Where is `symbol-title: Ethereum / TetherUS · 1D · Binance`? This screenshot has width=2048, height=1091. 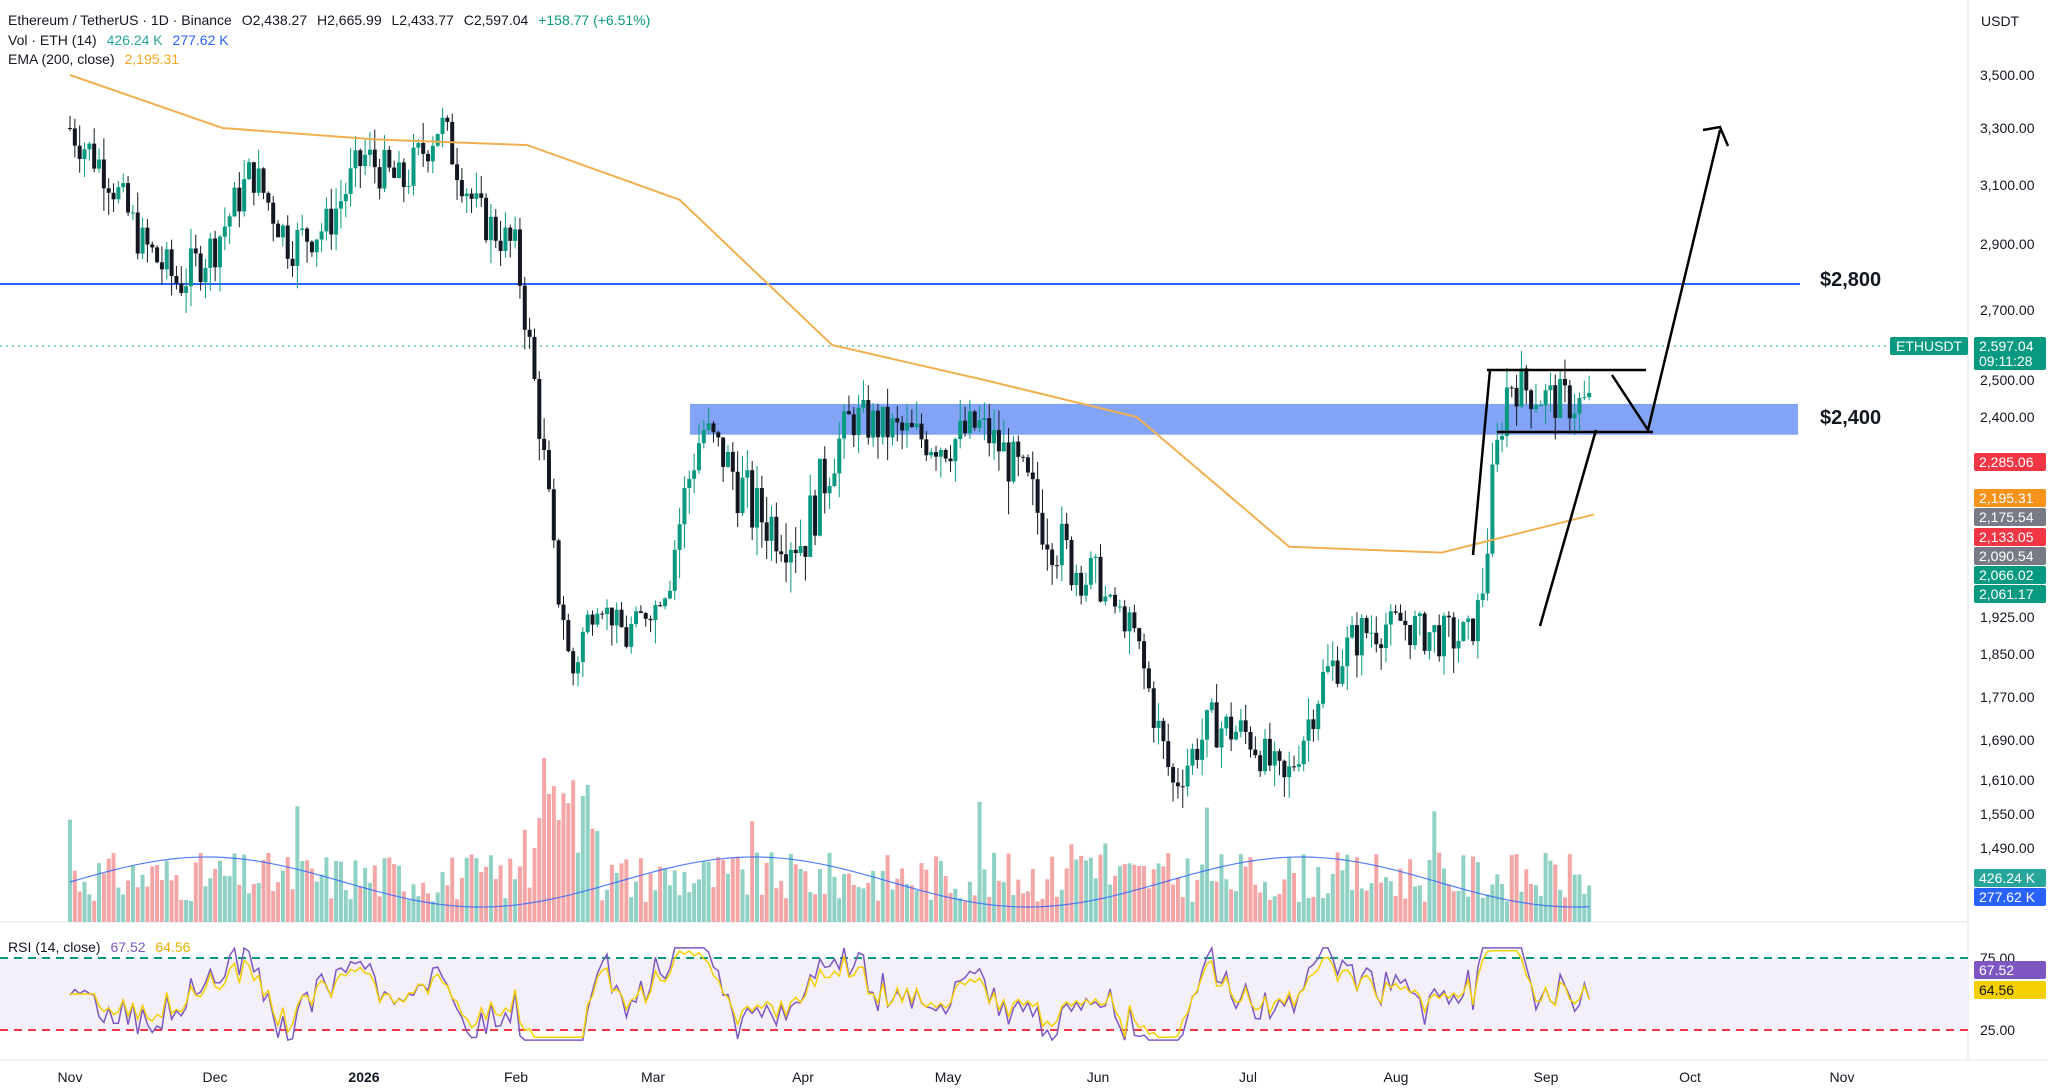
symbol-title: Ethereum / TetherUS · 1D · Binance is located at coordinates (120, 20).